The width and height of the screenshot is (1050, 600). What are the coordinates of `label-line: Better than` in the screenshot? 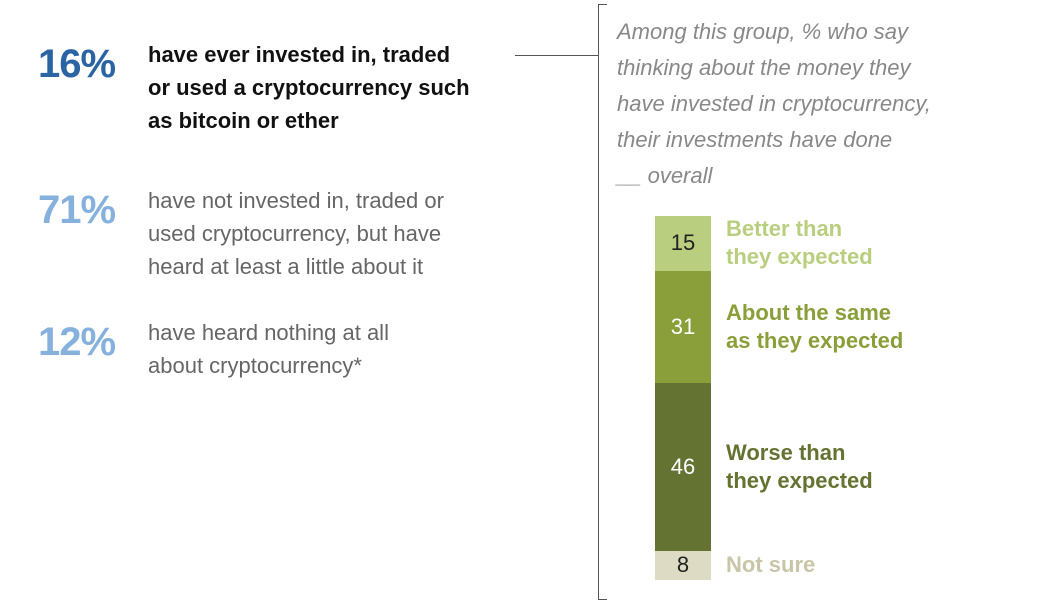 It's located at (784, 229).